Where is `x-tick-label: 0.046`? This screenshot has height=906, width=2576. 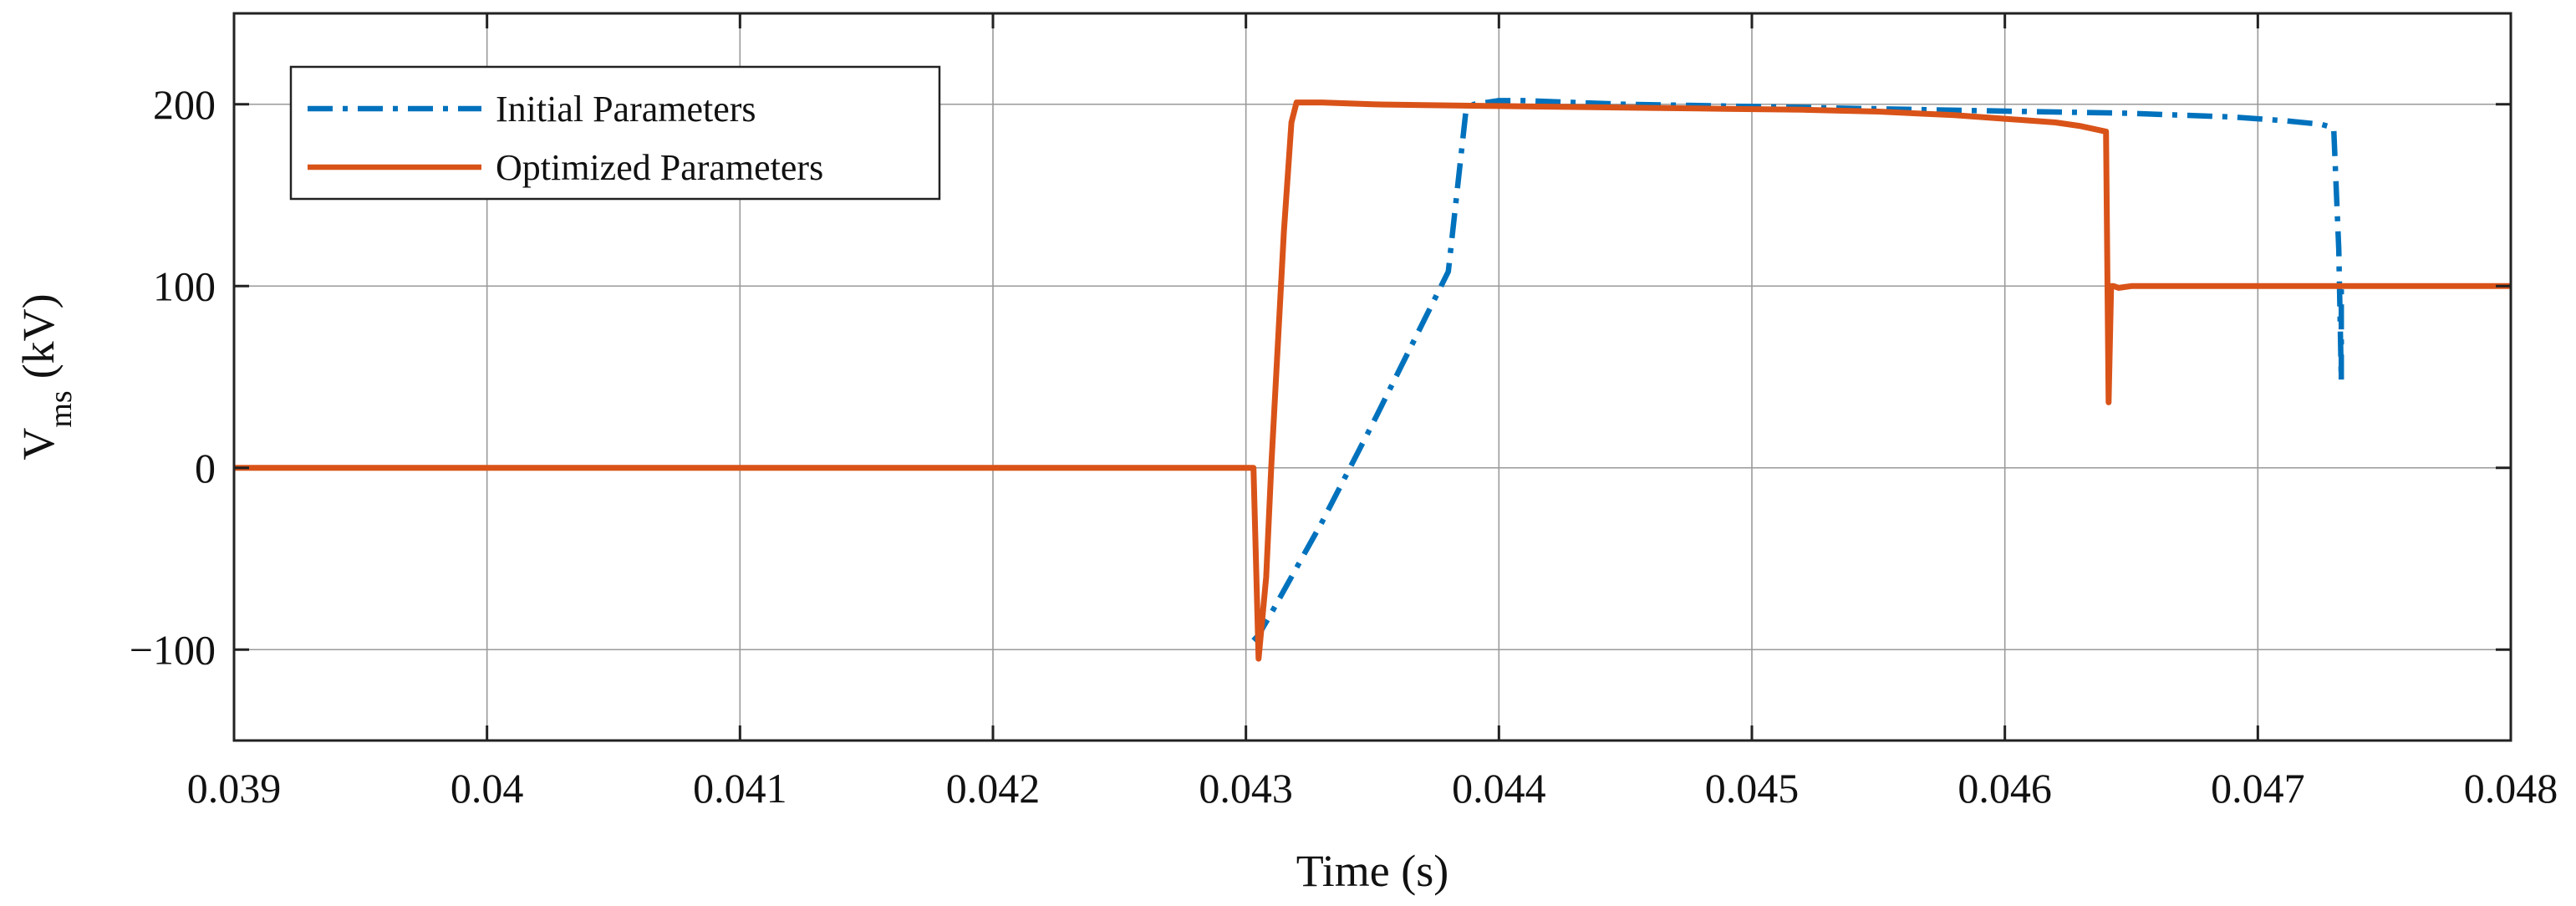
x-tick-label: 0.046 is located at coordinates (2004, 788).